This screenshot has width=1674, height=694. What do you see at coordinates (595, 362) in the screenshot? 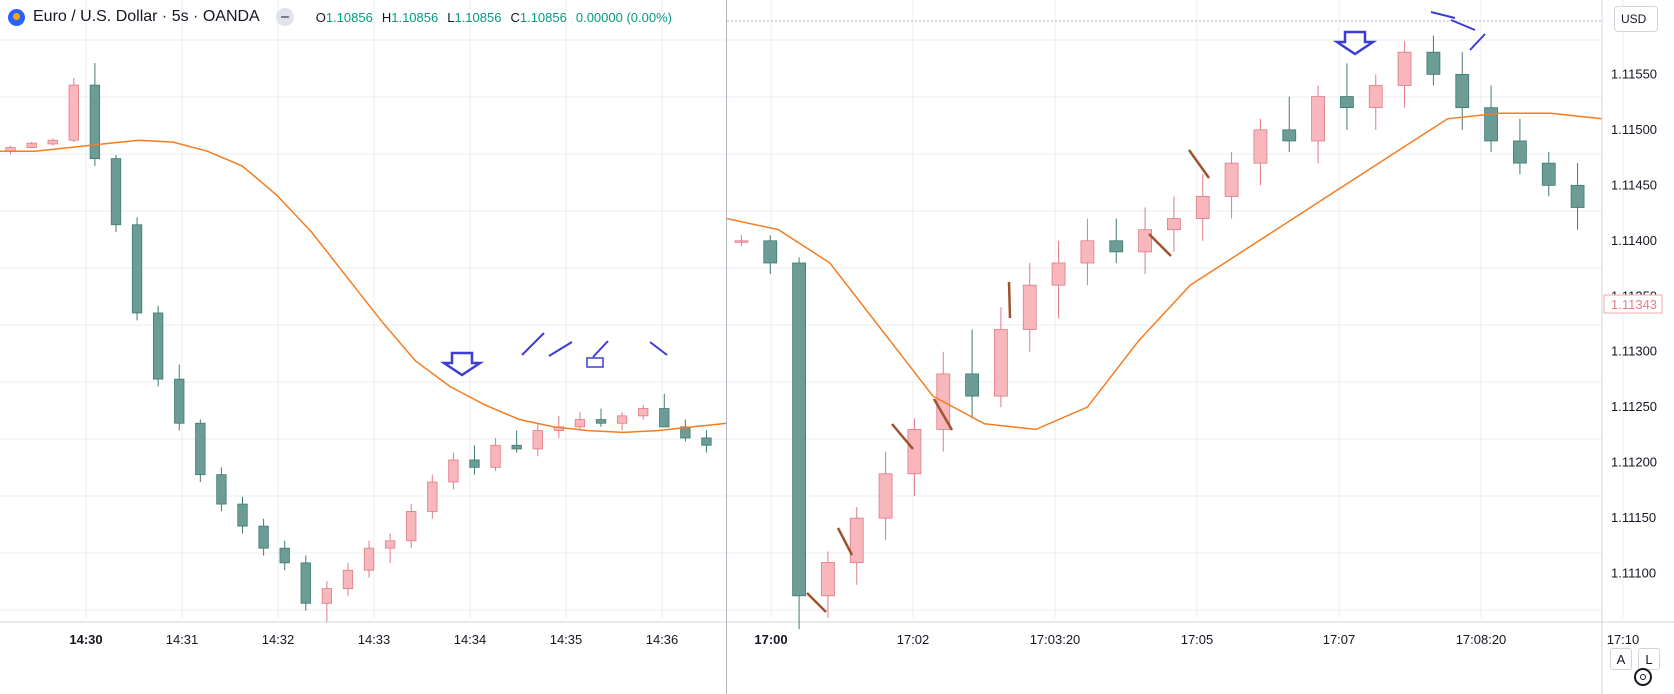
I see `highlight-box-marker` at bounding box center [595, 362].